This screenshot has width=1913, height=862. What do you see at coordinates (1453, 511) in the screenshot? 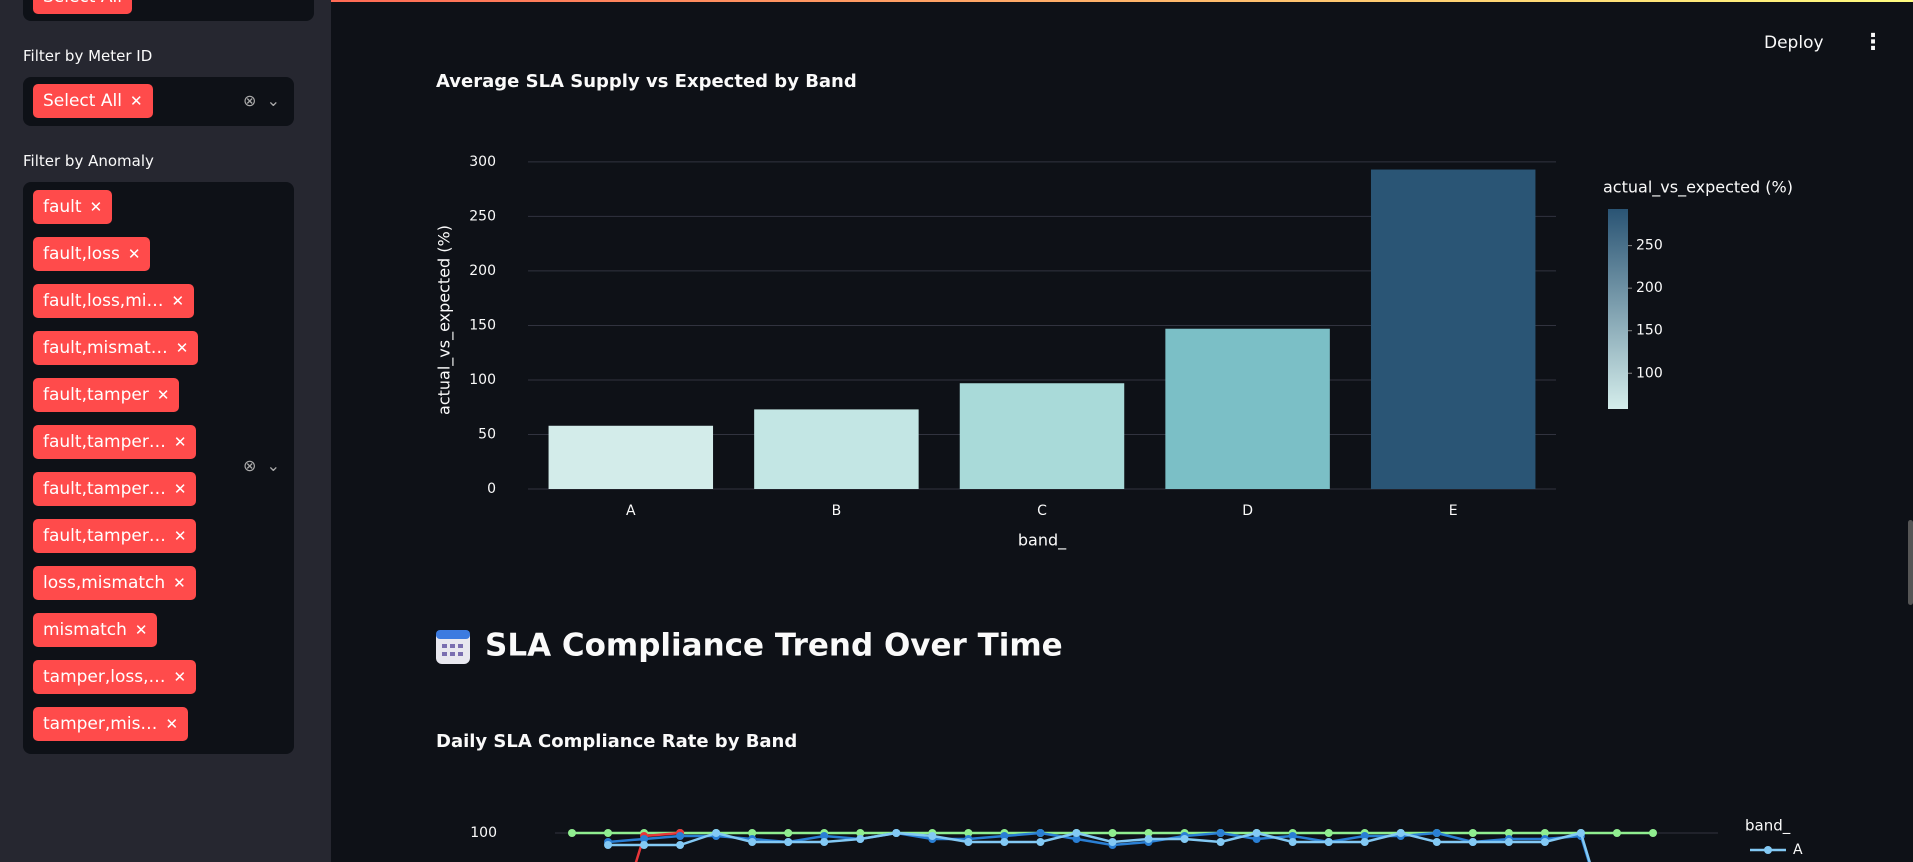
I see `x-tick-label: E` at bounding box center [1453, 511].